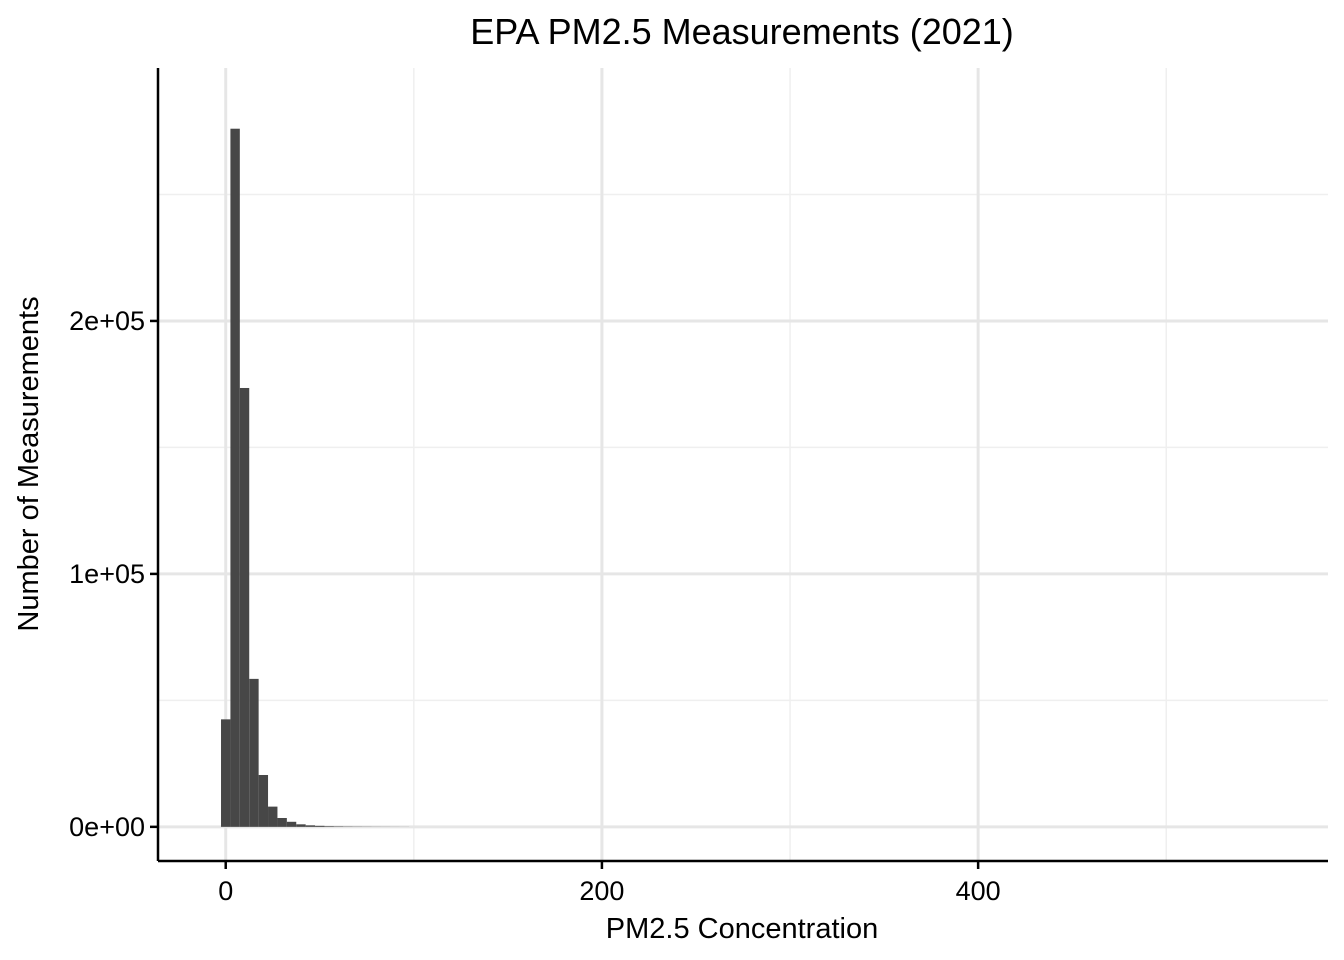 The width and height of the screenshot is (1344, 960). I want to click on x-tick-label: 400, so click(978, 891).